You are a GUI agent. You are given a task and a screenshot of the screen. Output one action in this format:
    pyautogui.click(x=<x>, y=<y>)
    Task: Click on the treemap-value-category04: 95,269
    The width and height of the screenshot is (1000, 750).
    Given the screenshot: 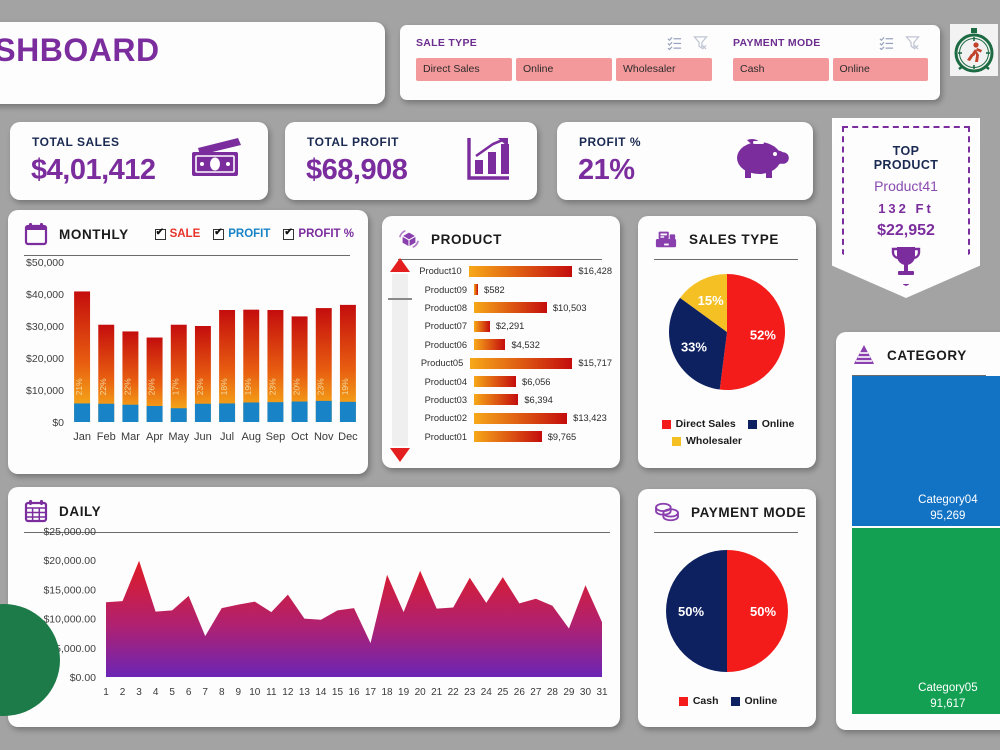 What is the action you would take?
    pyautogui.click(x=948, y=516)
    